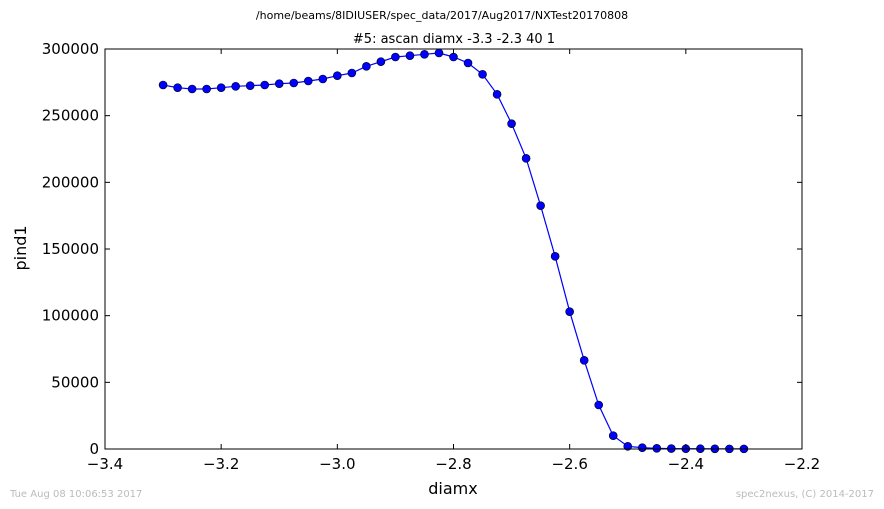 The width and height of the screenshot is (884, 509). I want to click on x-tick-label: −3.4, so click(105, 464).